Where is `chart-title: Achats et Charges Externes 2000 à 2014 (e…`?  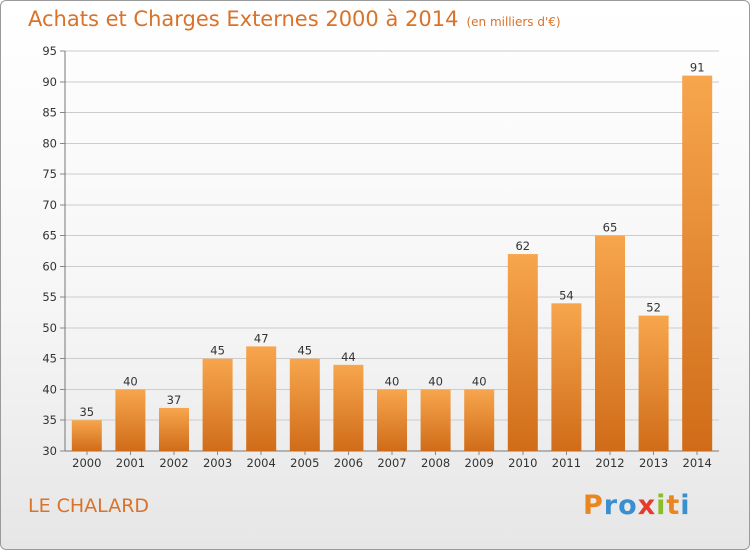 chart-title: Achats et Charges Externes 2000 à 2014 (e… is located at coordinates (294, 19).